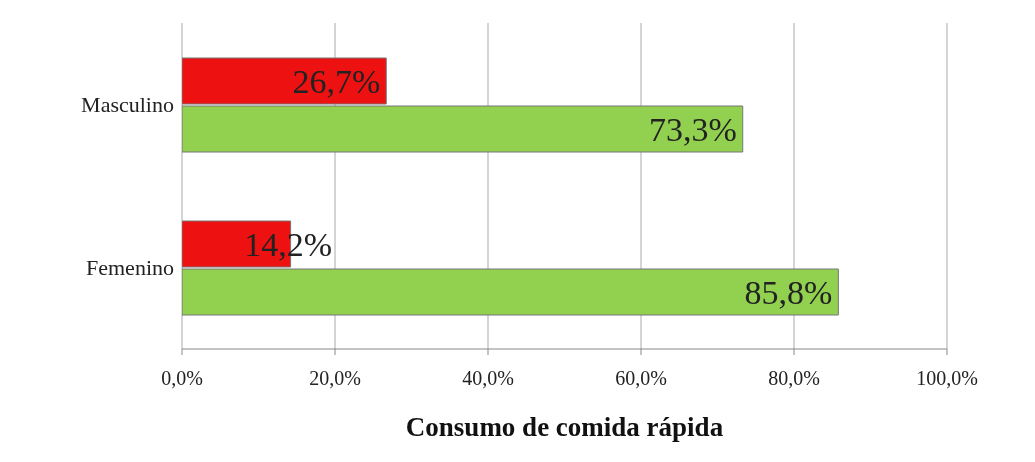  What do you see at coordinates (336, 81) in the screenshot?
I see `data-label: 26,7%` at bounding box center [336, 81].